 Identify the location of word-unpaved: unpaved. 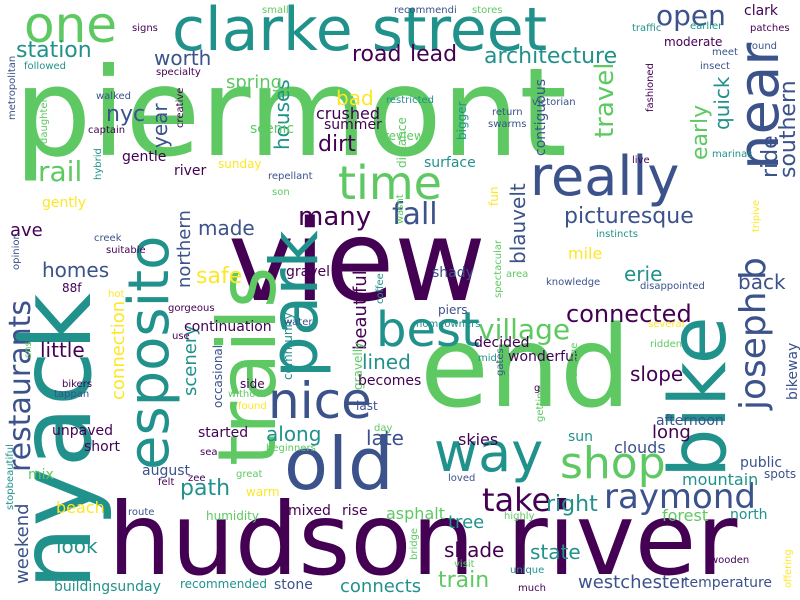
(82, 431).